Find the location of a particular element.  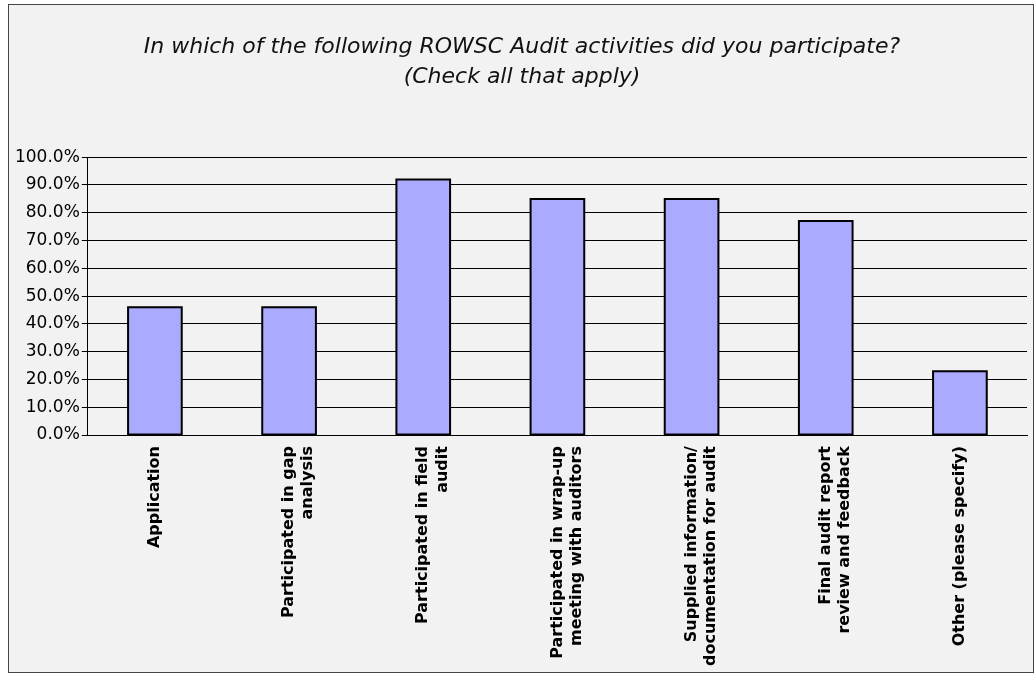

x-tick-label: Participated in field audit is located at coordinates (431, 534).